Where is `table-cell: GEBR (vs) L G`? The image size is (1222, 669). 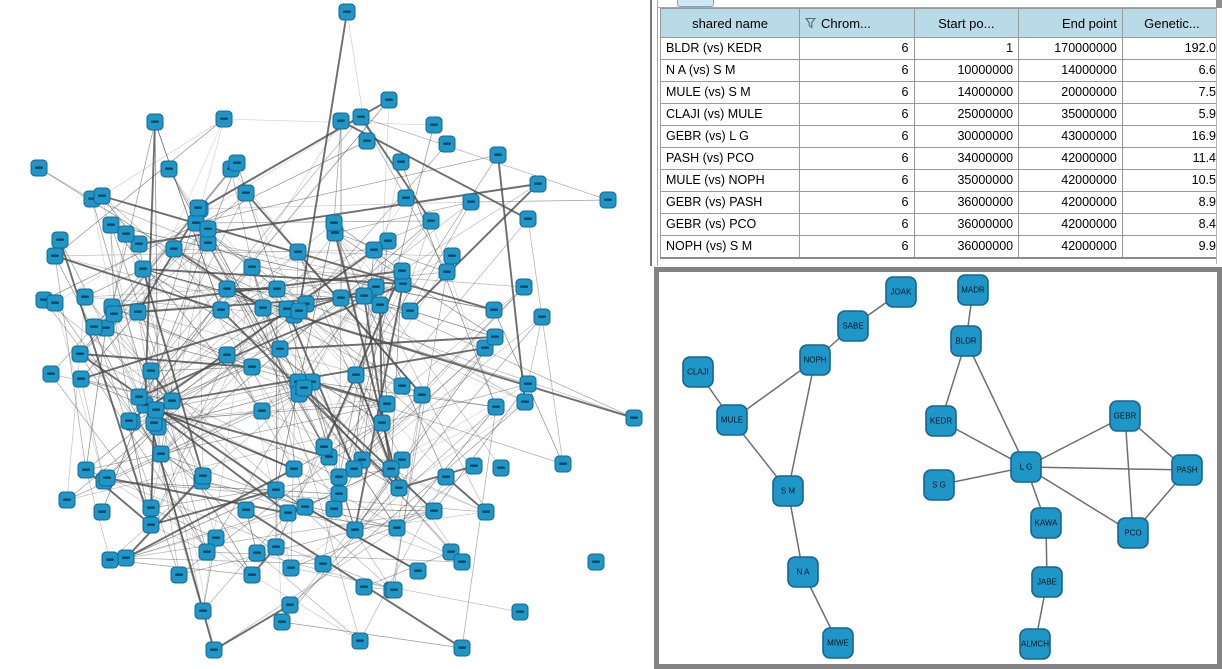
table-cell: GEBR (vs) L G is located at coordinates (730, 136).